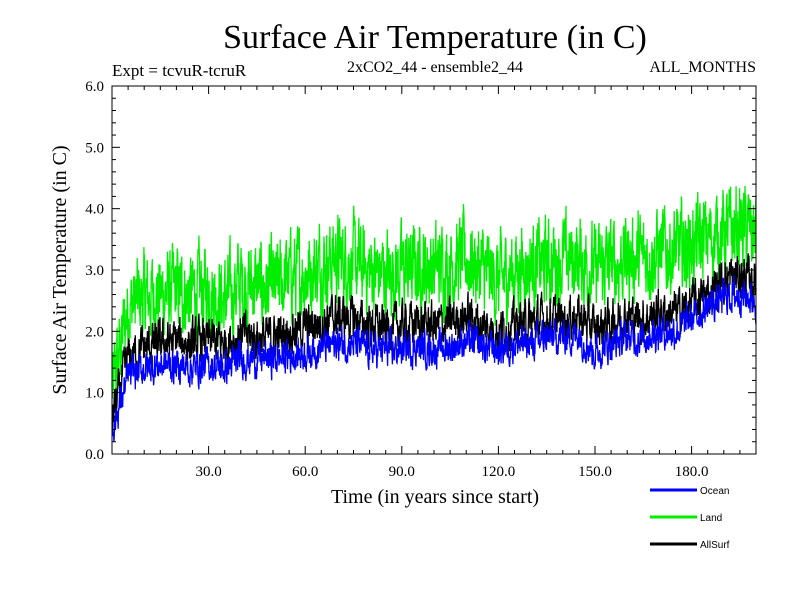  Describe the element at coordinates (94, 455) in the screenshot. I see `y-tick-label: 0.0` at that location.